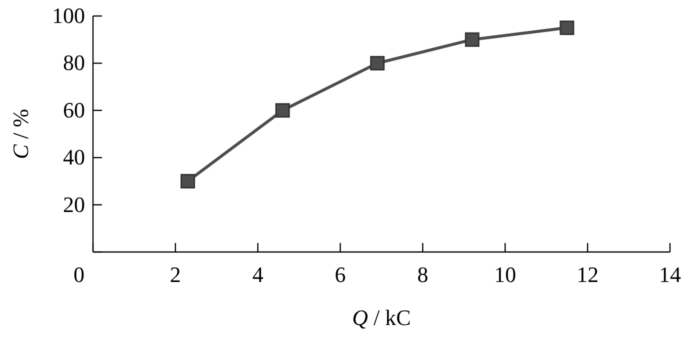  I want to click on x-tick-label: 10, so click(505, 274).